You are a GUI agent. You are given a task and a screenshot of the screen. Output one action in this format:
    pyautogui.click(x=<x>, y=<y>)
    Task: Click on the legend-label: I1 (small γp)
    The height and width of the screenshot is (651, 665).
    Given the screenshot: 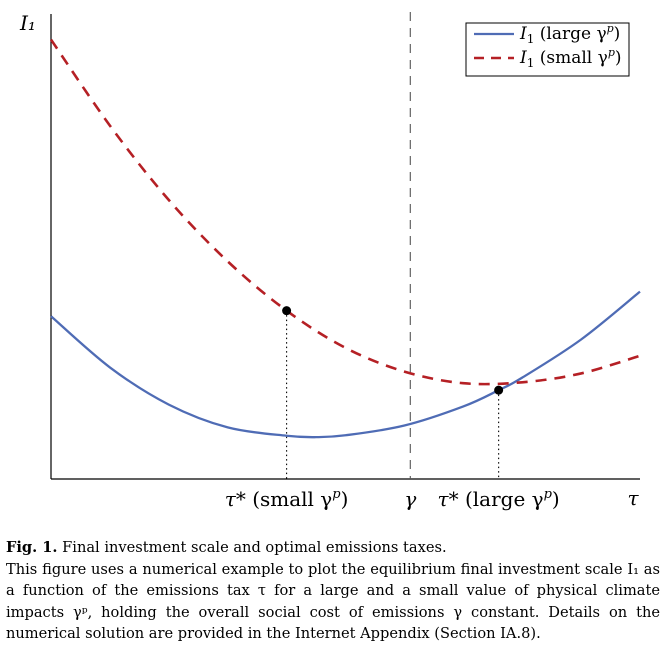 What is the action you would take?
    pyautogui.click(x=570, y=58)
    